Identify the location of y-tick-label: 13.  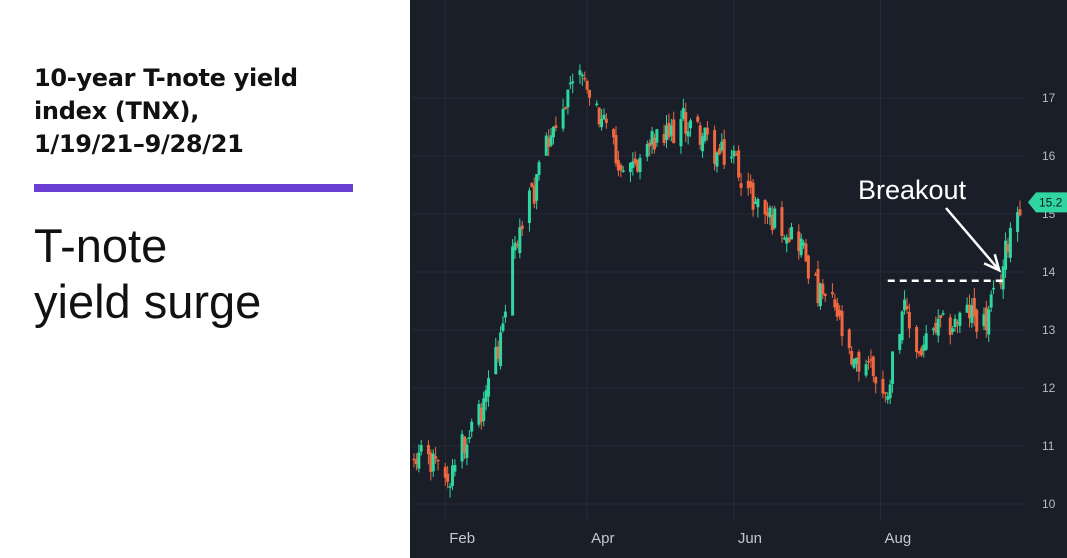
(1049, 330).